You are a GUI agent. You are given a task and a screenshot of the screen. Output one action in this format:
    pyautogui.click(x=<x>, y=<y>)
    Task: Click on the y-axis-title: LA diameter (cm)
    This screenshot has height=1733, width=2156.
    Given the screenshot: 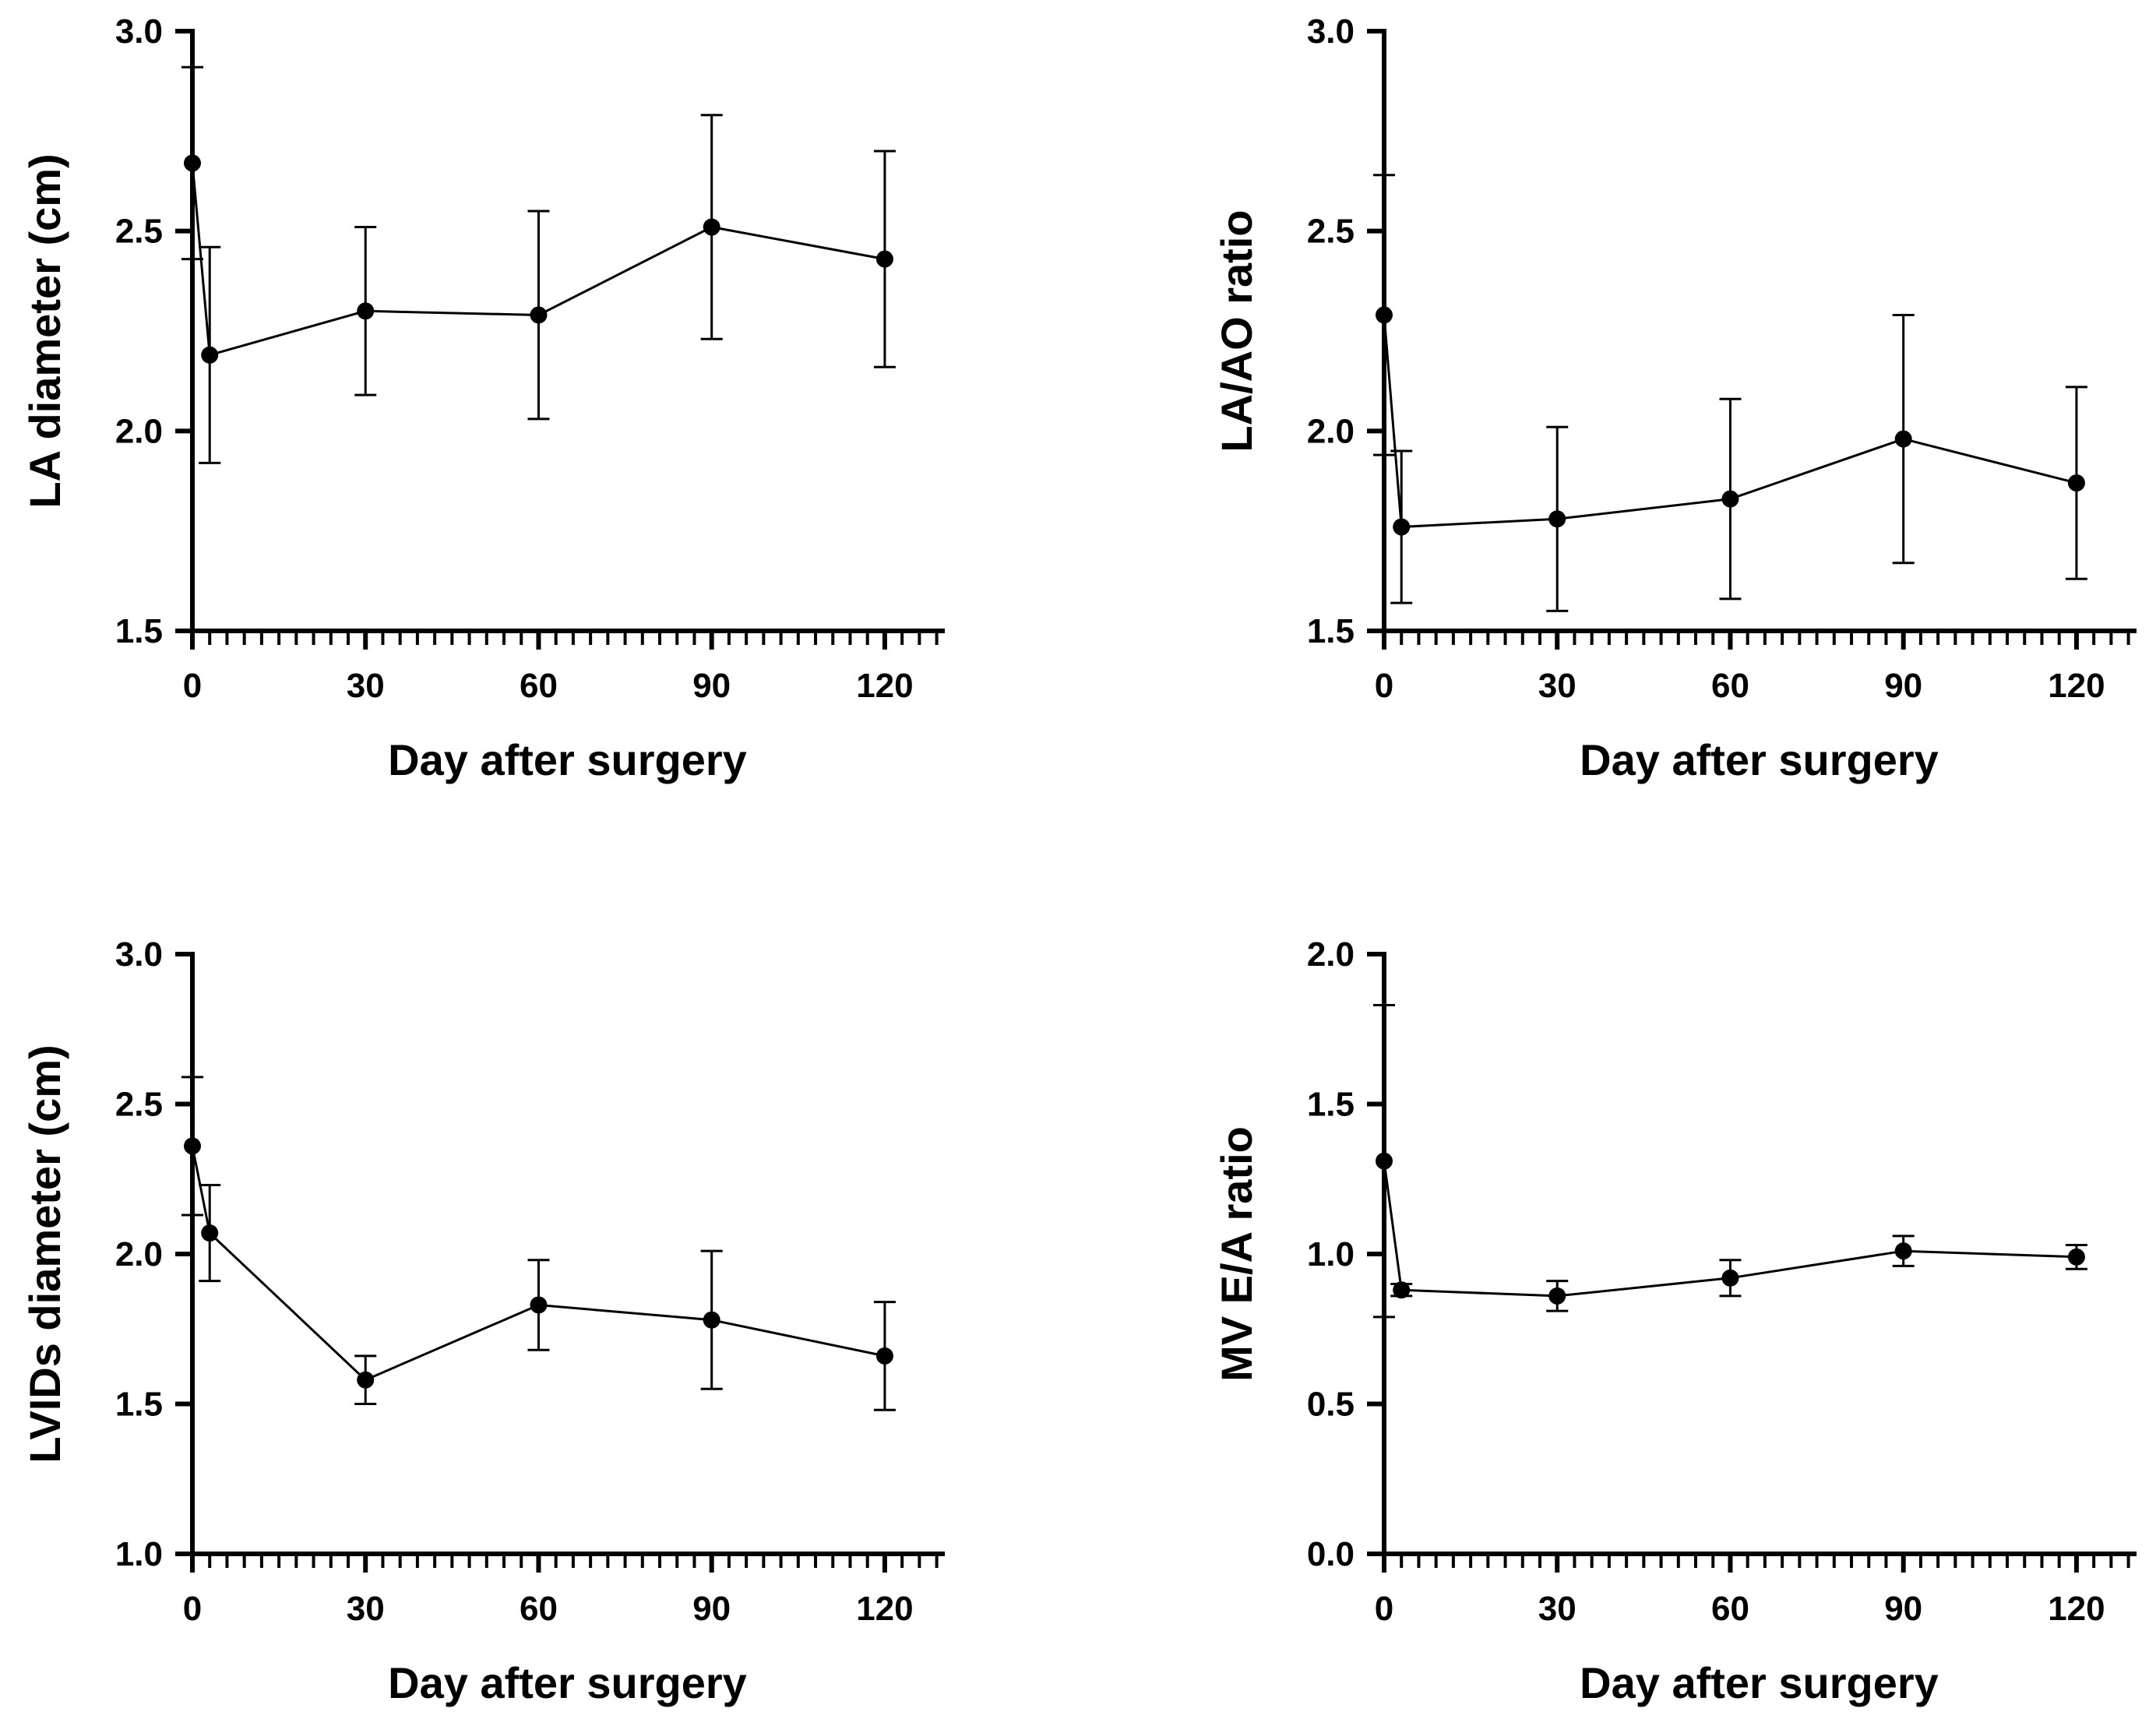 What is the action you would take?
    pyautogui.click(x=44, y=330)
    